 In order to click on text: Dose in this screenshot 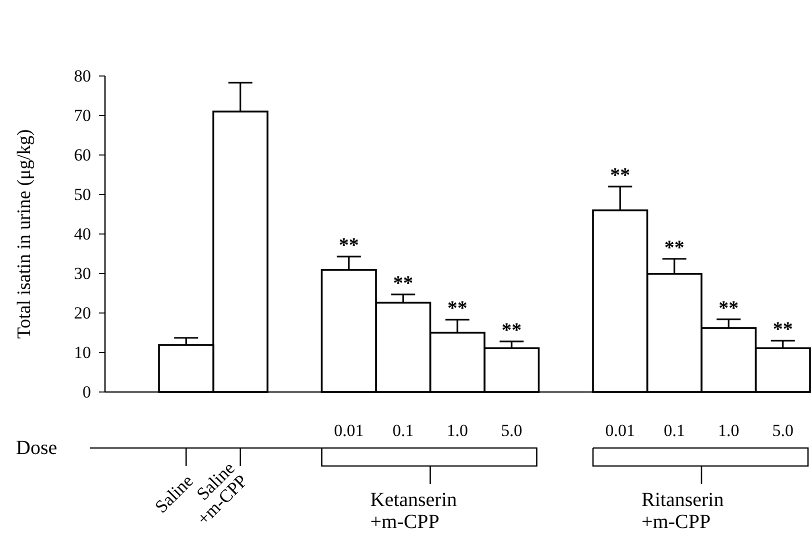, I will do `click(37, 448)`.